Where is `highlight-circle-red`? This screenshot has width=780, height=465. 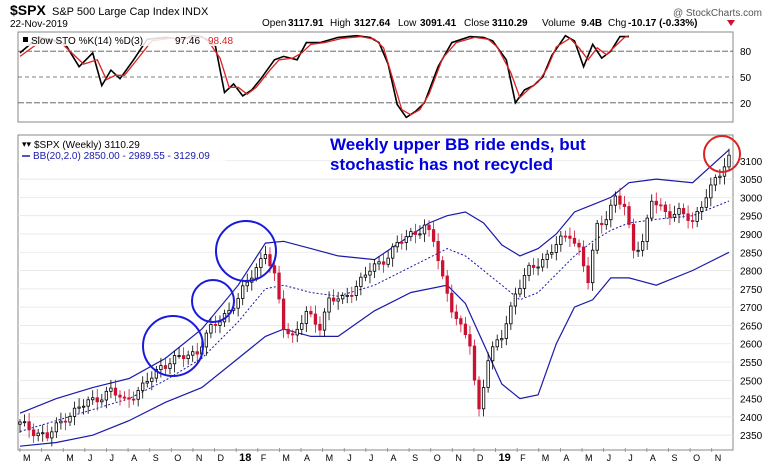
highlight-circle-red is located at coordinates (722, 154).